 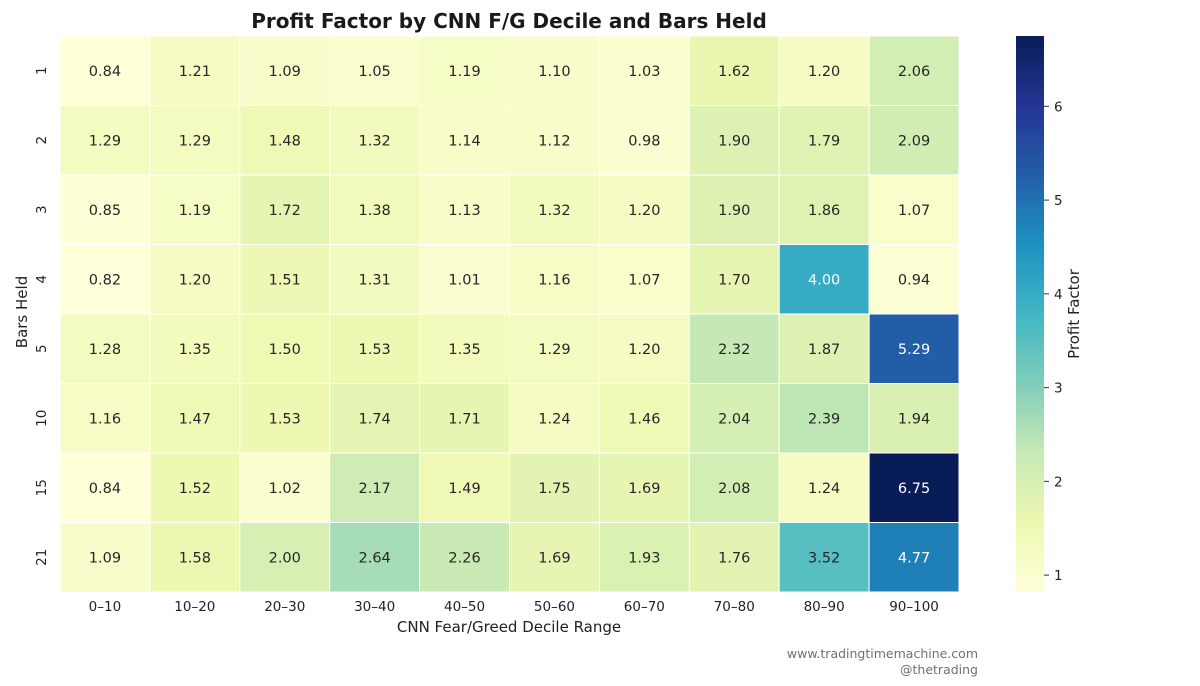 What do you see at coordinates (914, 72) in the screenshot?
I see `cell-value-label: 2.06` at bounding box center [914, 72].